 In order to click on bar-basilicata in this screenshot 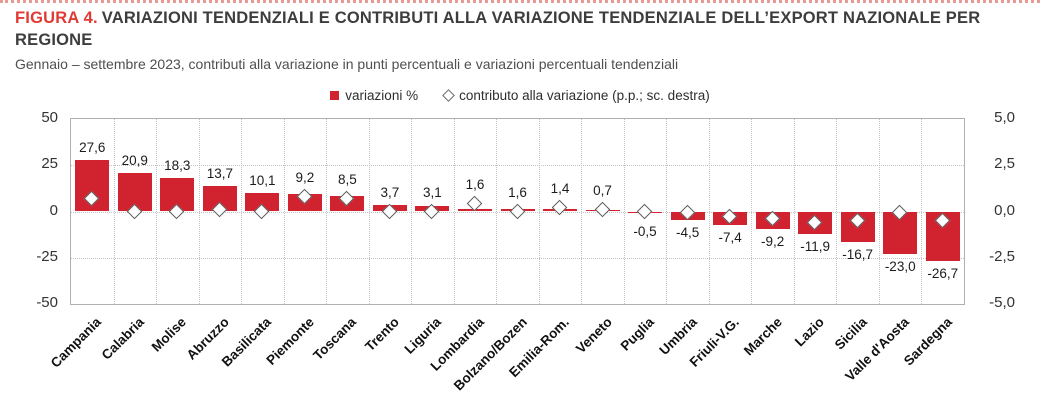, I will do `click(262, 202)`.